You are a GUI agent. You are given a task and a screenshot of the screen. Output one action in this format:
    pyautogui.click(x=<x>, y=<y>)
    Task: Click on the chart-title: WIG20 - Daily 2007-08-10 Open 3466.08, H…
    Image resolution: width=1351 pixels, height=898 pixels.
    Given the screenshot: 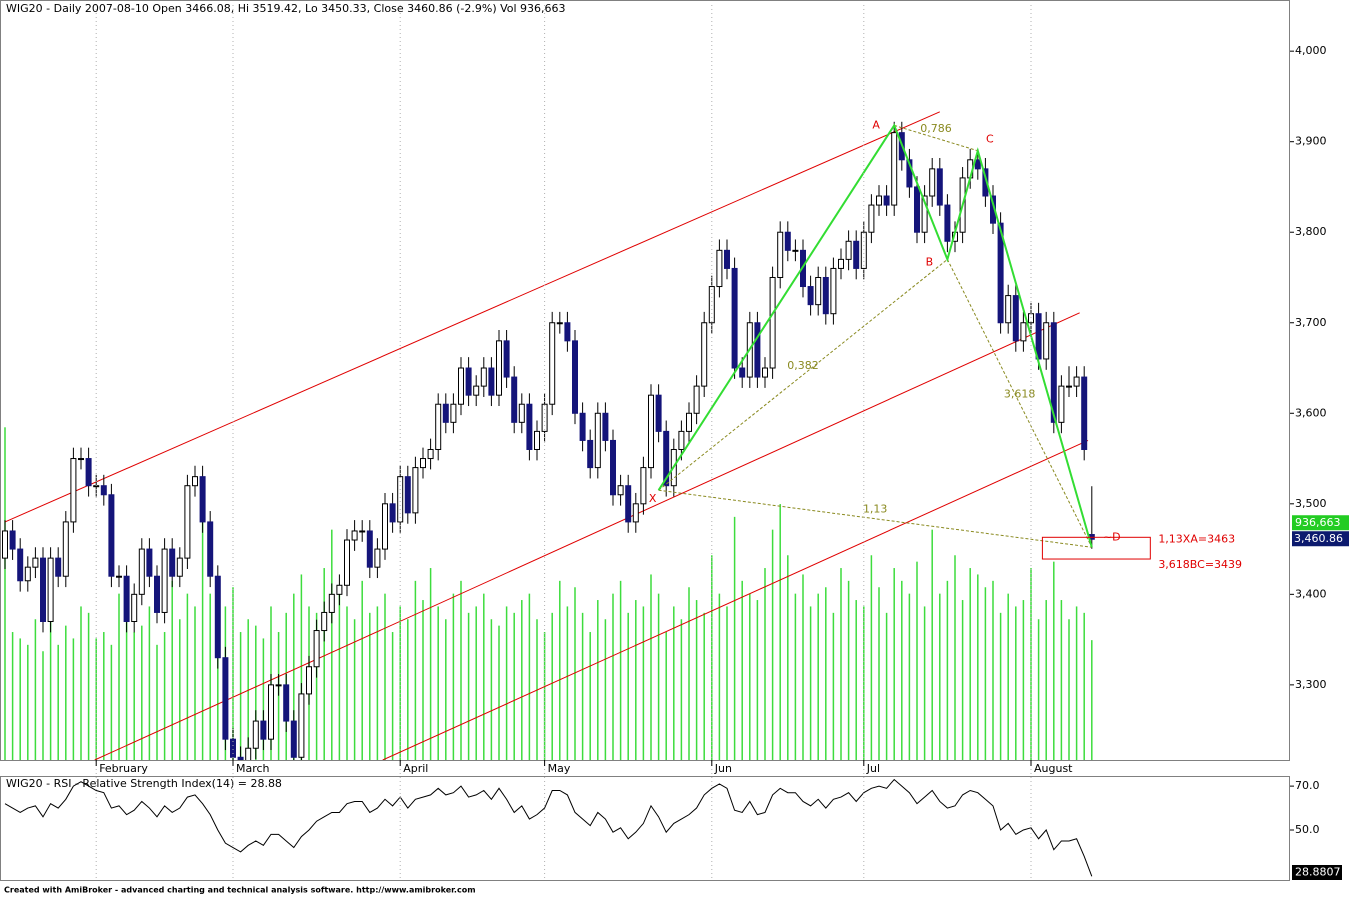 What is the action you would take?
    pyautogui.click(x=286, y=8)
    